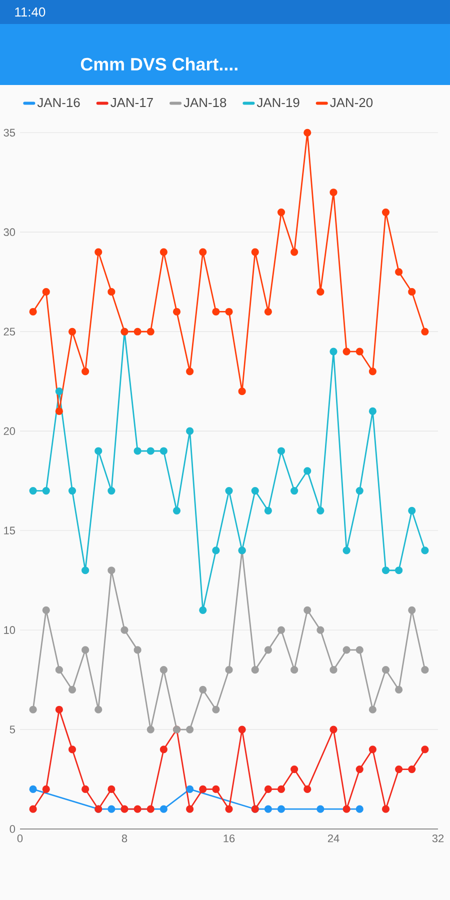  Describe the element at coordinates (438, 838) in the screenshot. I see `x-tick-label: 32` at that location.